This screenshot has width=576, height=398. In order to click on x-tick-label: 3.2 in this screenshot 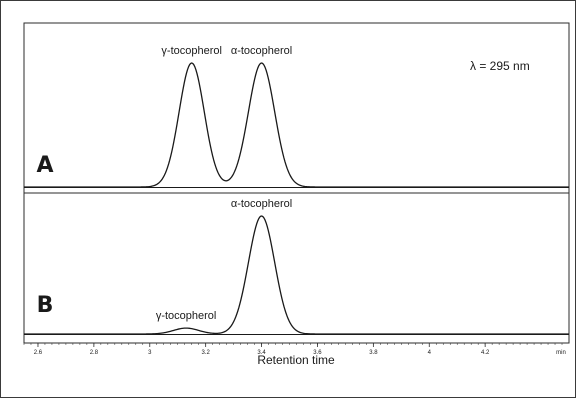, I will do `click(205, 353)`.